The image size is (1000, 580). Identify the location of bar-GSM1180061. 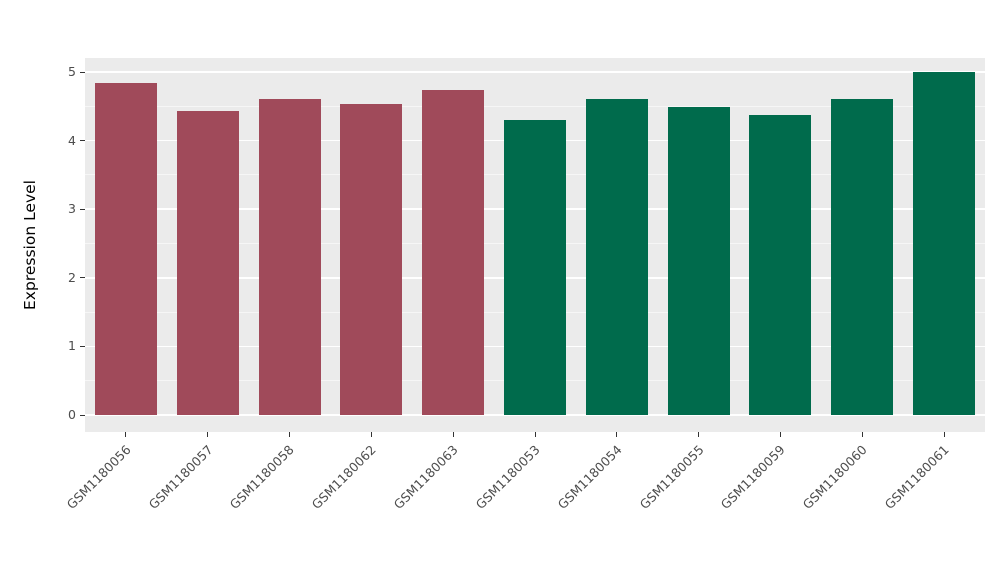
(944, 243).